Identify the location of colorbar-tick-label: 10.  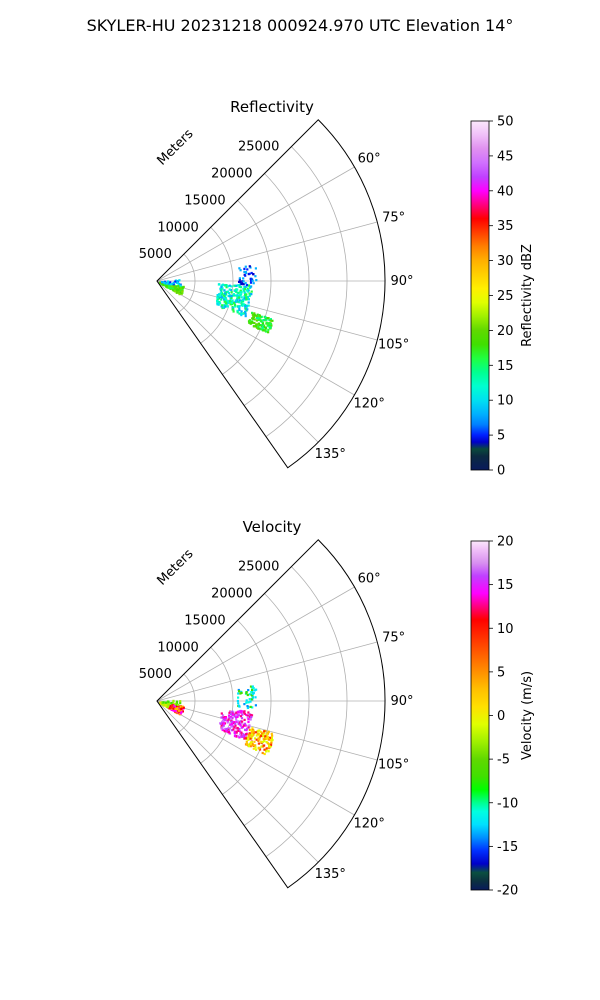
(505, 629).